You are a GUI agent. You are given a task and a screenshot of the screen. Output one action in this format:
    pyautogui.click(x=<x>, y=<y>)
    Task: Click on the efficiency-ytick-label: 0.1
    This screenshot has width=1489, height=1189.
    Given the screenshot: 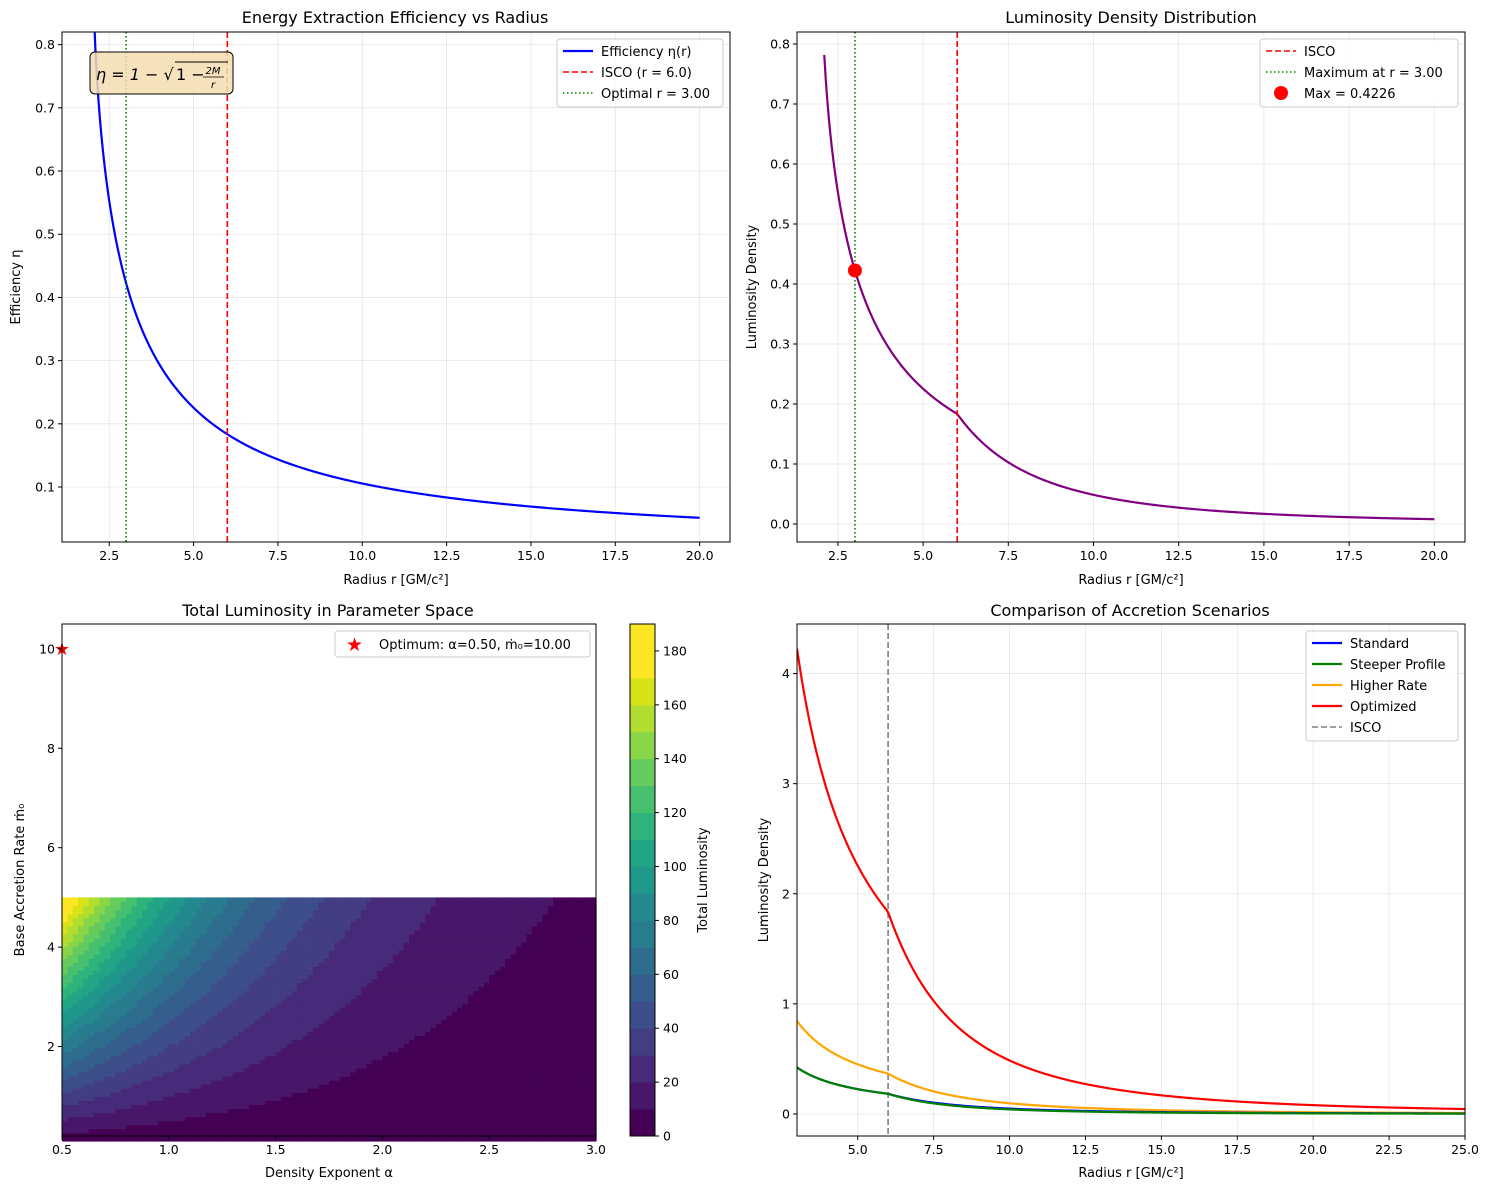 What is the action you would take?
    pyautogui.click(x=45, y=487)
    